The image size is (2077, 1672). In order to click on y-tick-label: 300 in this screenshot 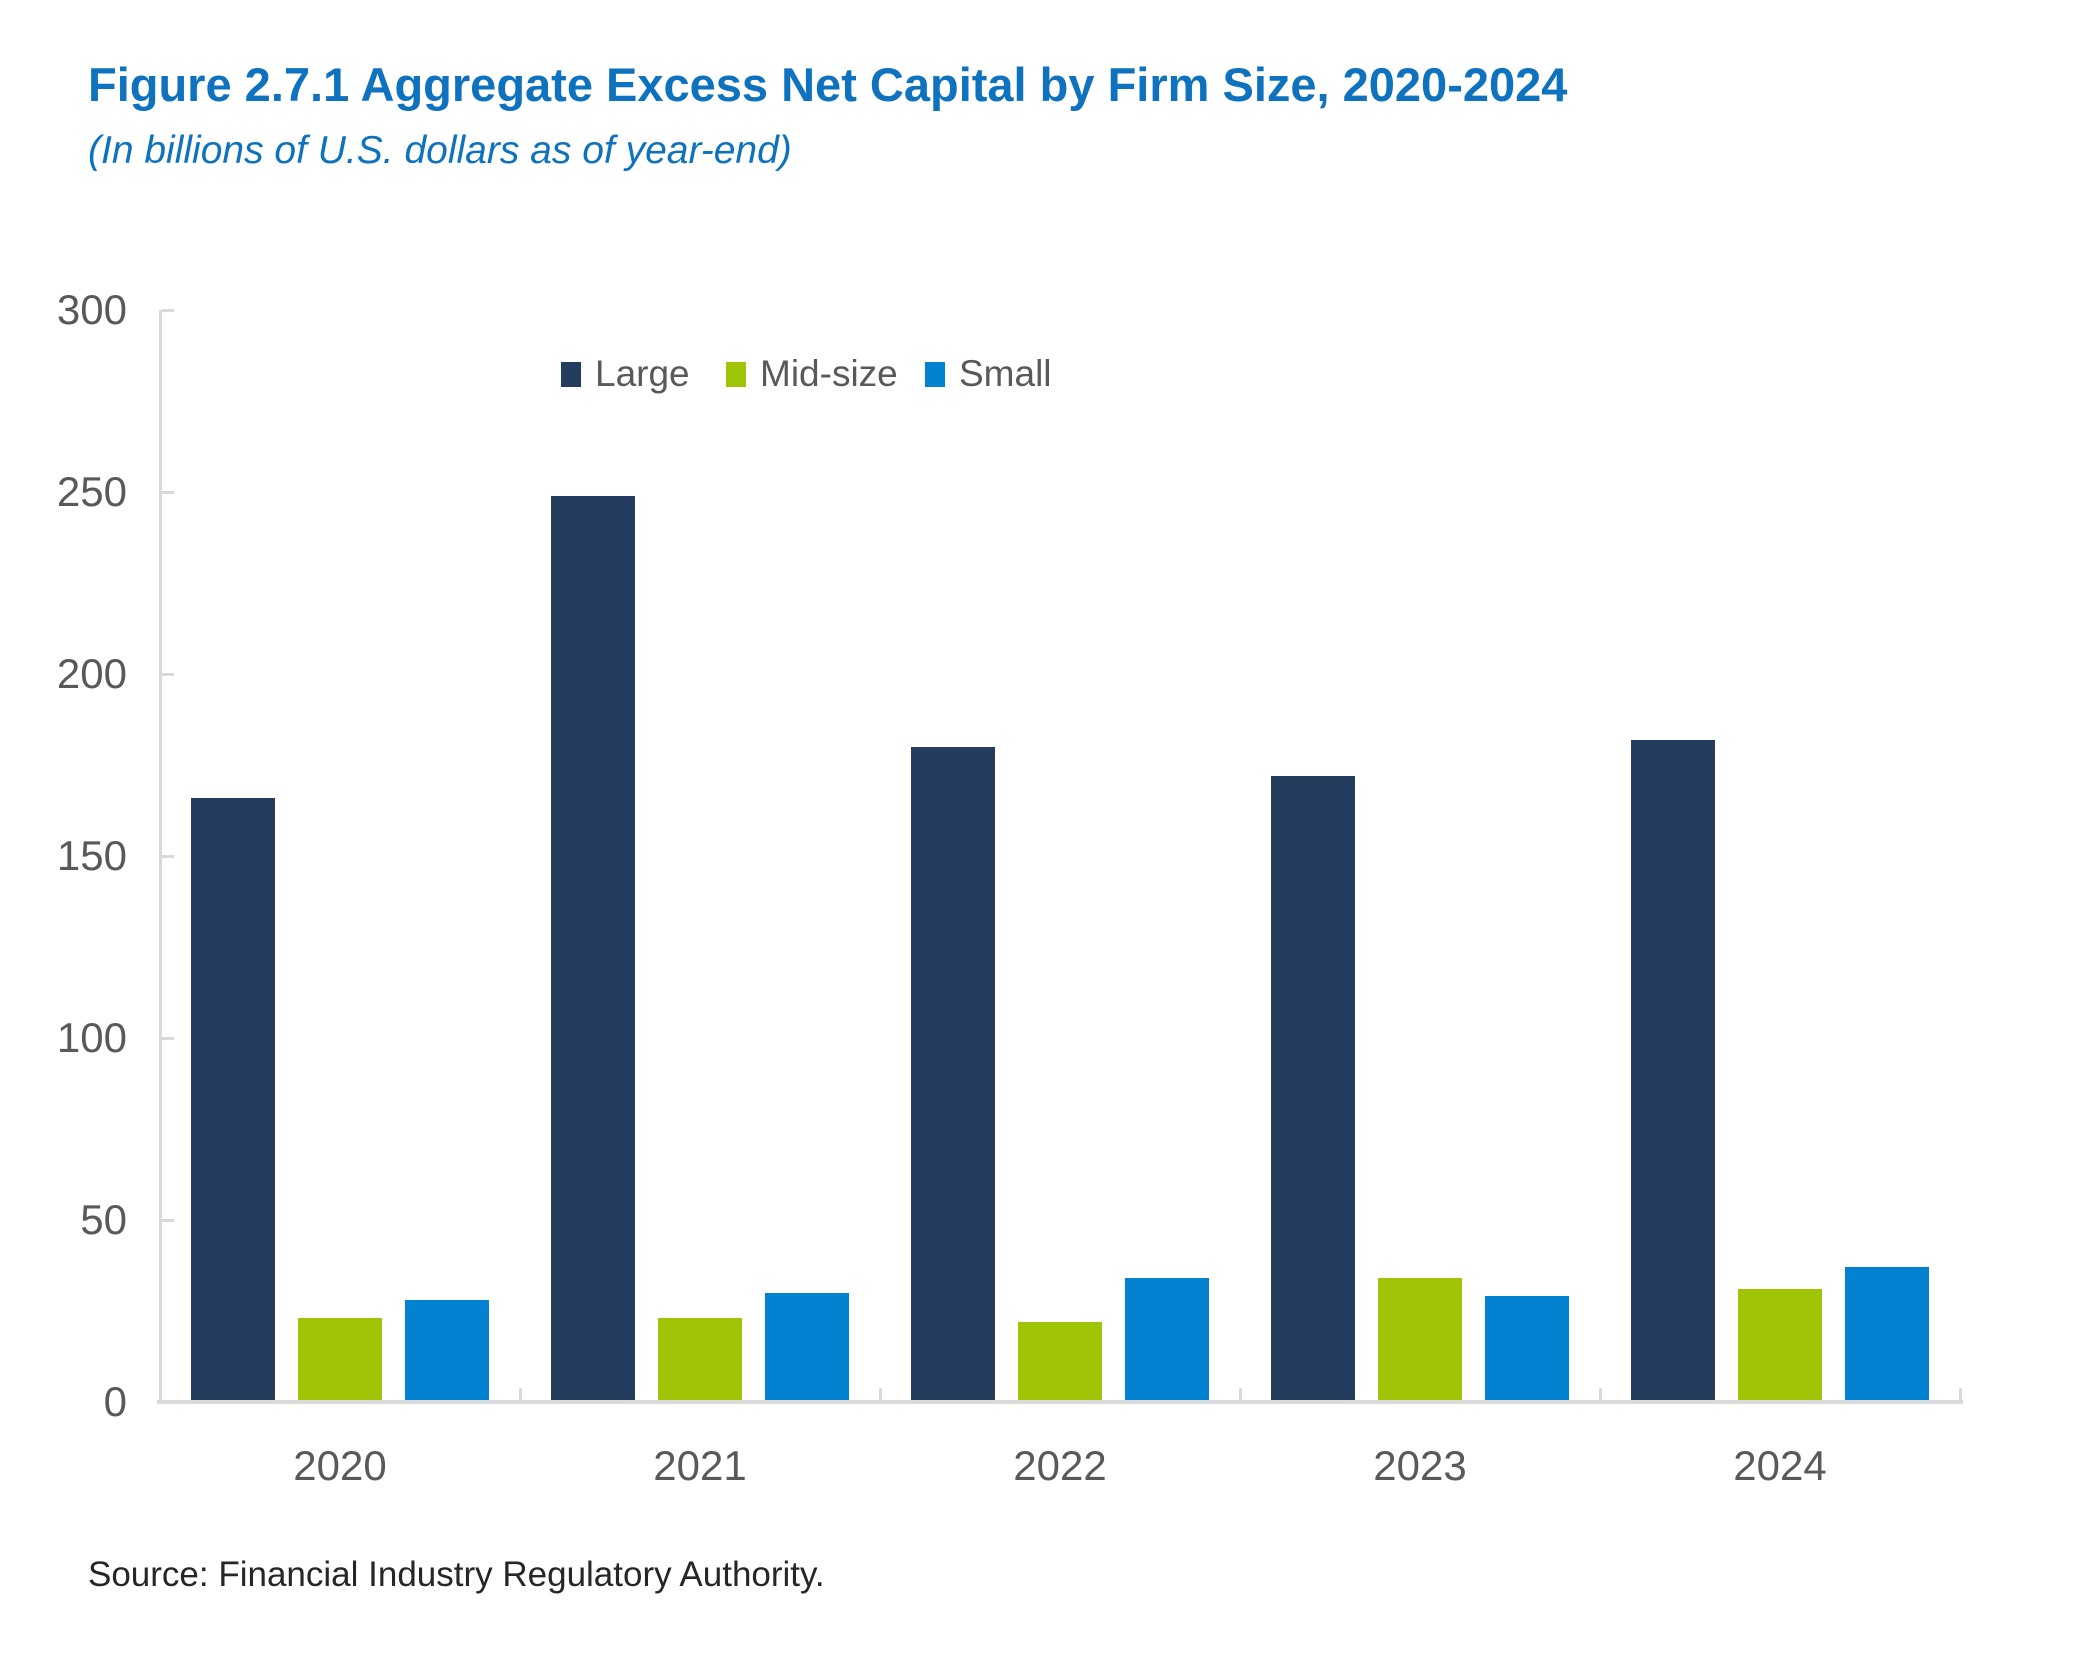, I will do `click(91, 309)`.